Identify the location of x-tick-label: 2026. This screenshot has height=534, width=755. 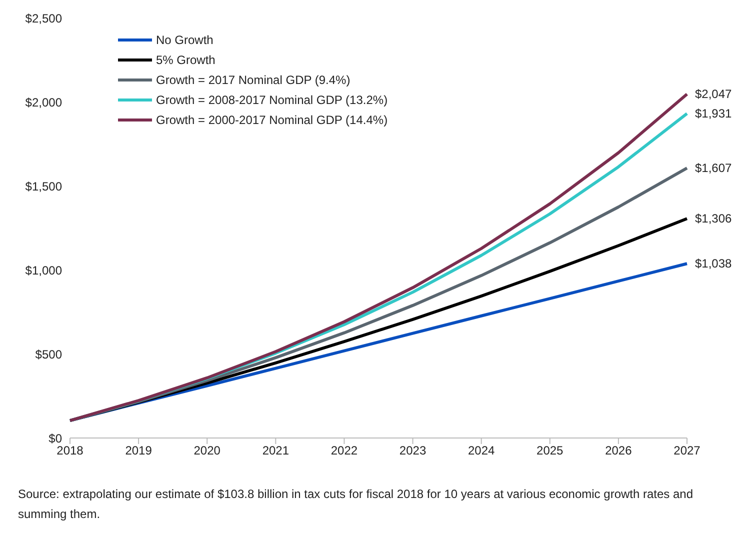
(618, 451).